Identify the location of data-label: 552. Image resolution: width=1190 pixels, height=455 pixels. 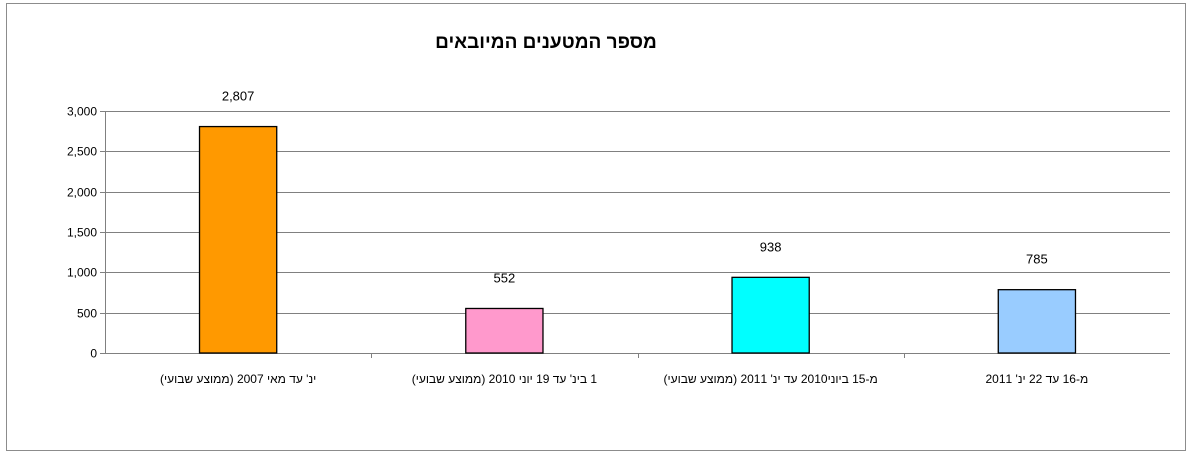
(505, 277).